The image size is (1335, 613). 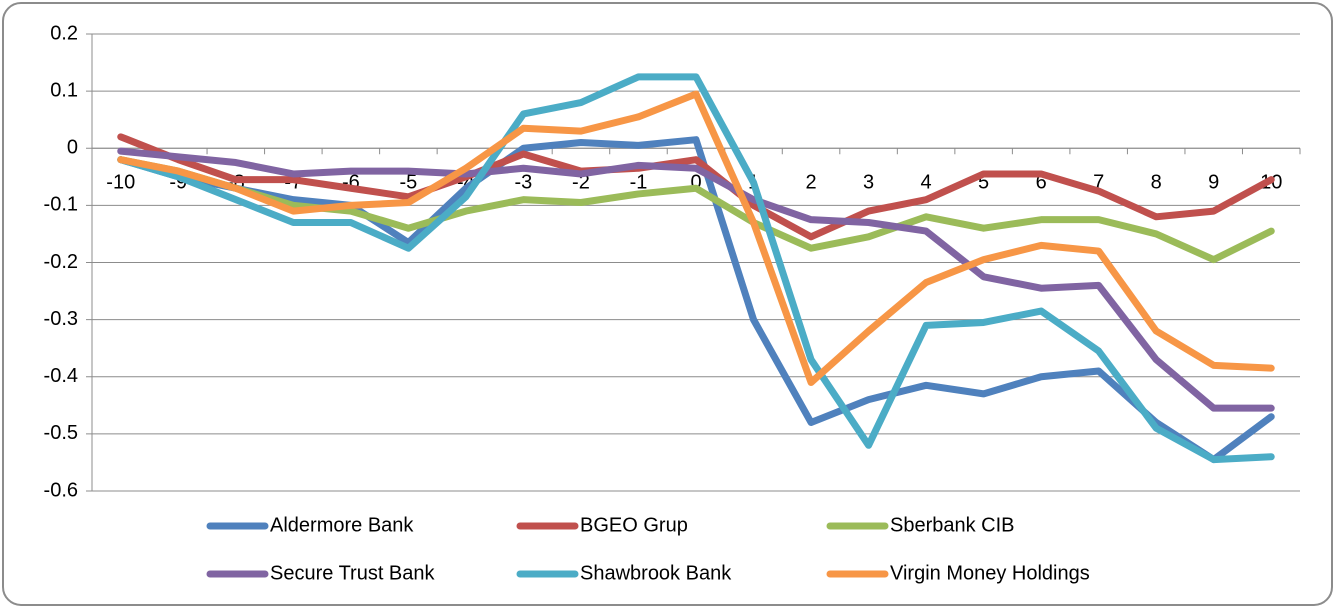 What do you see at coordinates (952, 525) in the screenshot?
I see `legend-label: Sberbank CIB` at bounding box center [952, 525].